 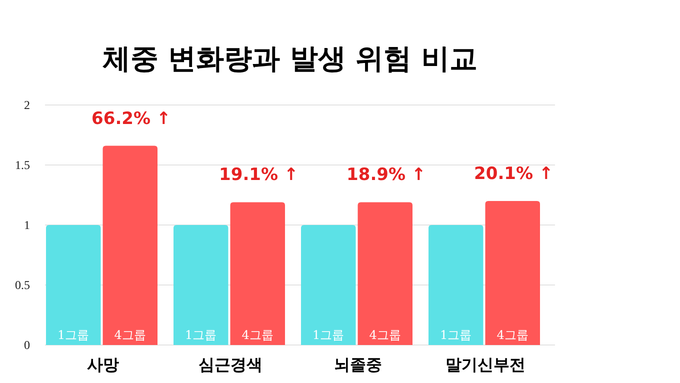 What do you see at coordinates (22, 165) in the screenshot?
I see `y-tick-label: 1.5` at bounding box center [22, 165].